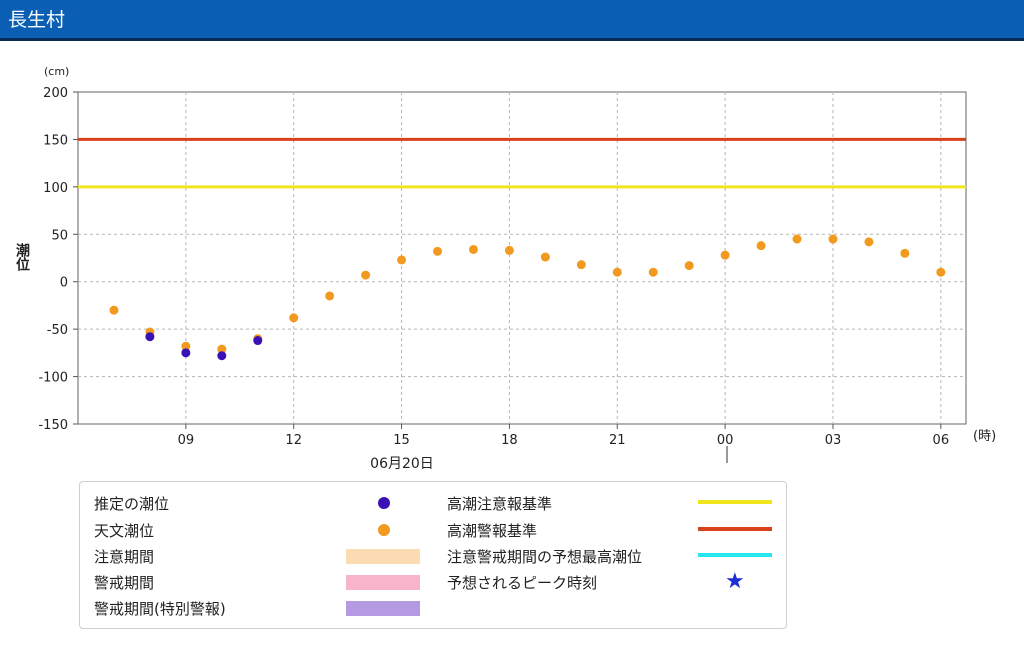  What do you see at coordinates (53, 425) in the screenshot?
I see `y-tick-label: -150` at bounding box center [53, 425].